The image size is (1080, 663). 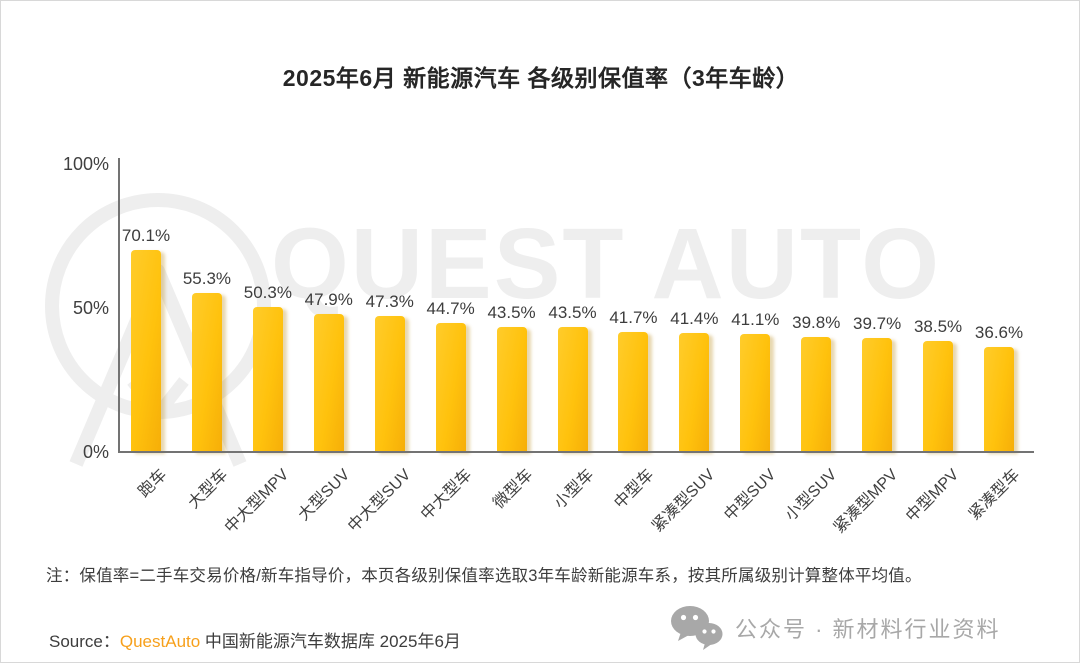 What do you see at coordinates (160, 641) in the screenshot?
I see `source-brand: QuestAuto` at bounding box center [160, 641].